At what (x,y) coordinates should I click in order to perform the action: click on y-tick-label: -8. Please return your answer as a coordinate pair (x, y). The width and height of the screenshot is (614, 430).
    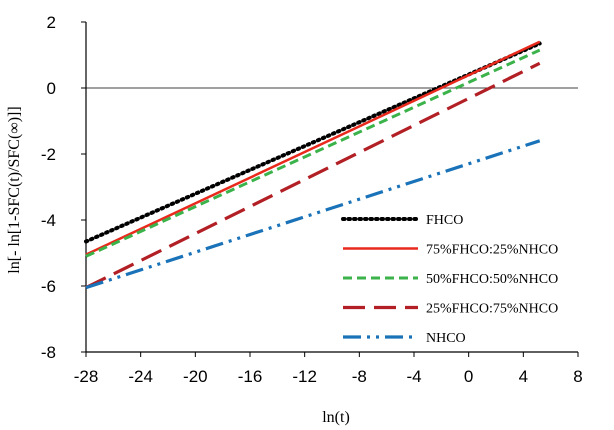
    Looking at the image, I should click on (48, 352).